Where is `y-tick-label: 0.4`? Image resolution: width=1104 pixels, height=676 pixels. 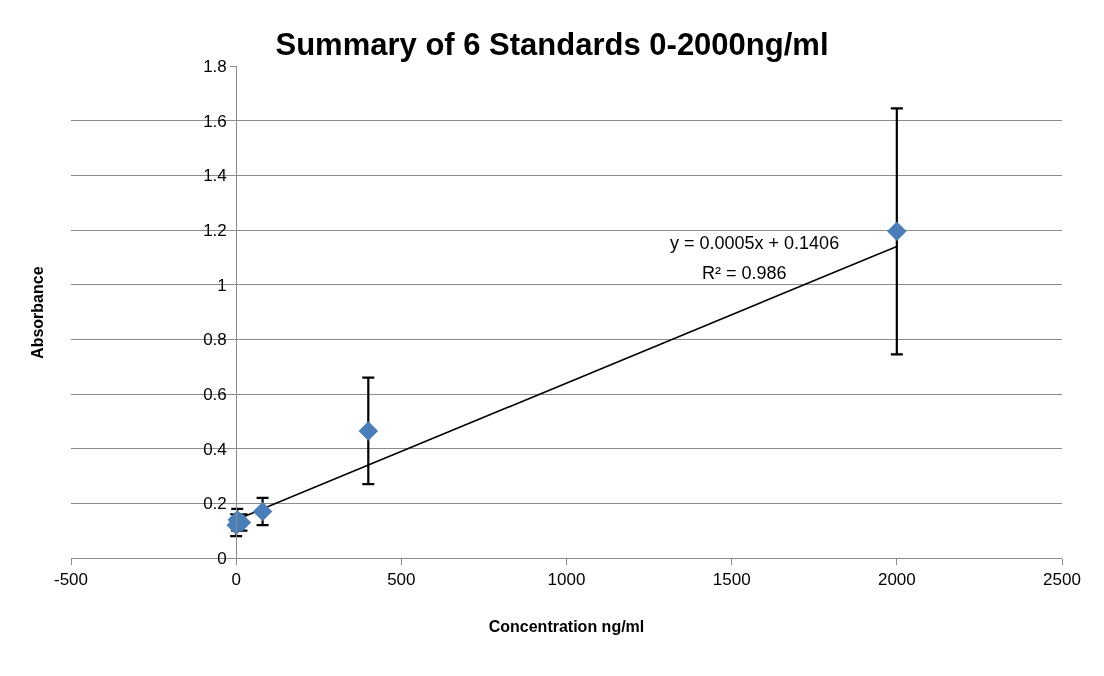
y-tick-label: 0.4 is located at coordinates (215, 449).